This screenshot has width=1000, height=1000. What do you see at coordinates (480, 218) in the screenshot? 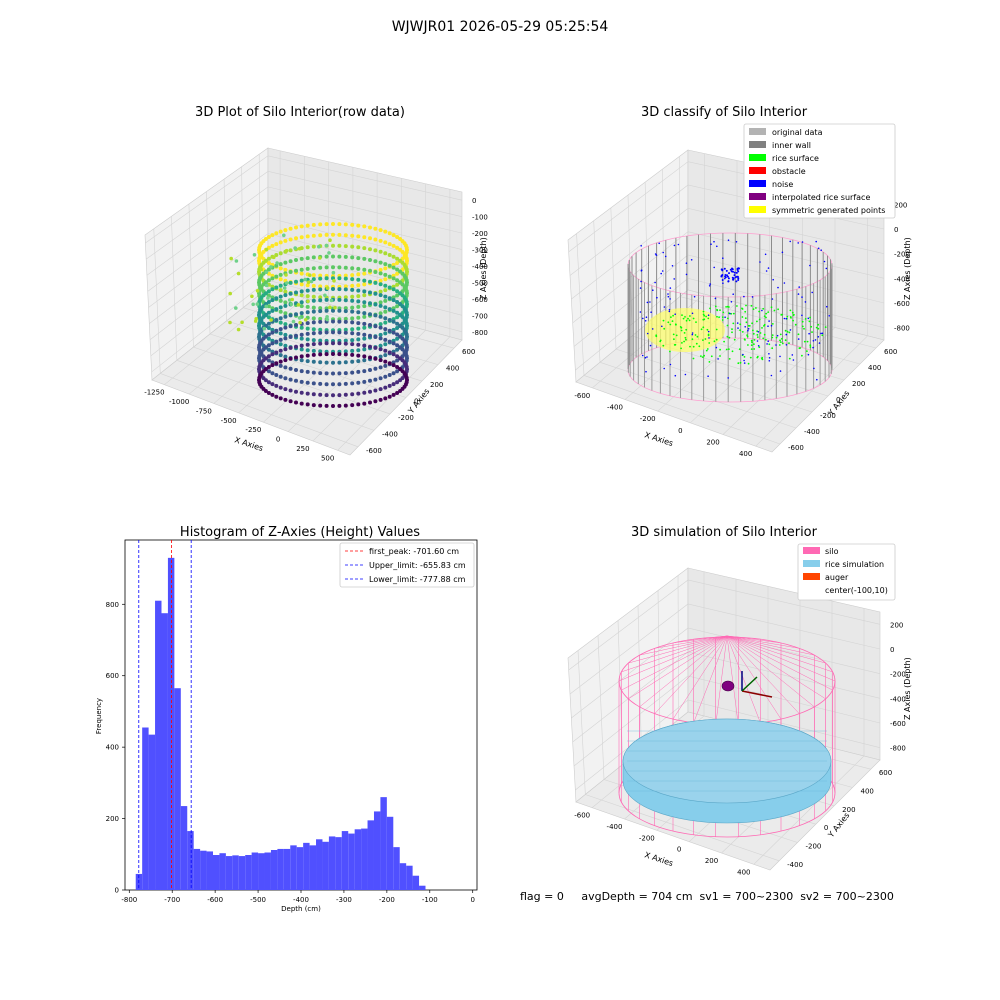
I see `raw-ztick: -100` at bounding box center [480, 218].